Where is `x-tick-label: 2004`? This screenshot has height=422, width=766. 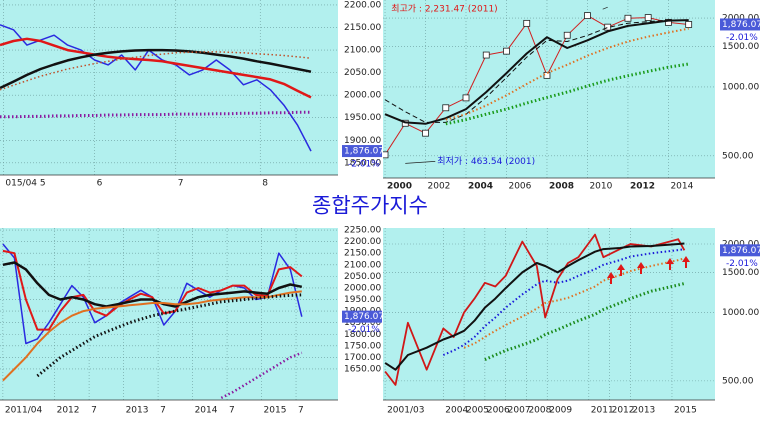 x-tick-label: 2004 is located at coordinates (456, 411).